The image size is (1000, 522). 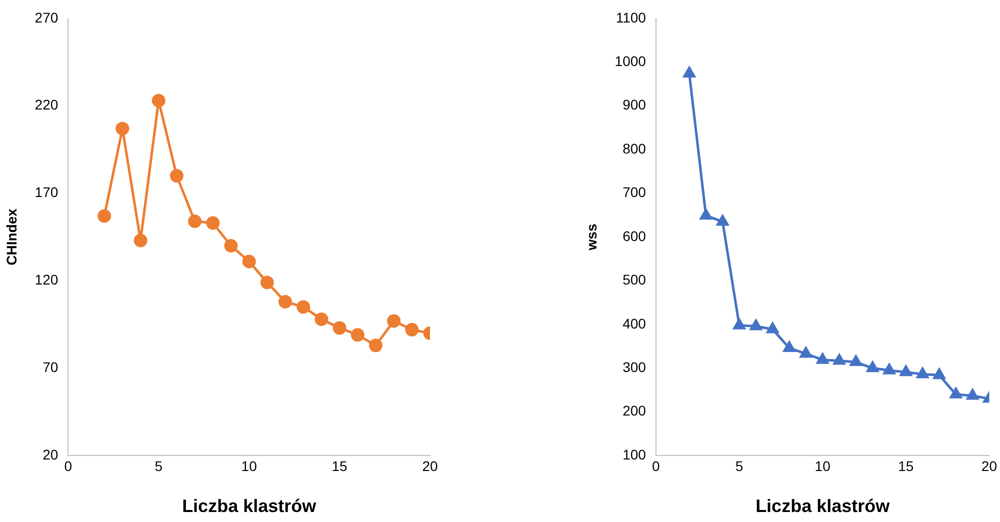 I want to click on y-tick-label: 900, so click(x=634, y=104).